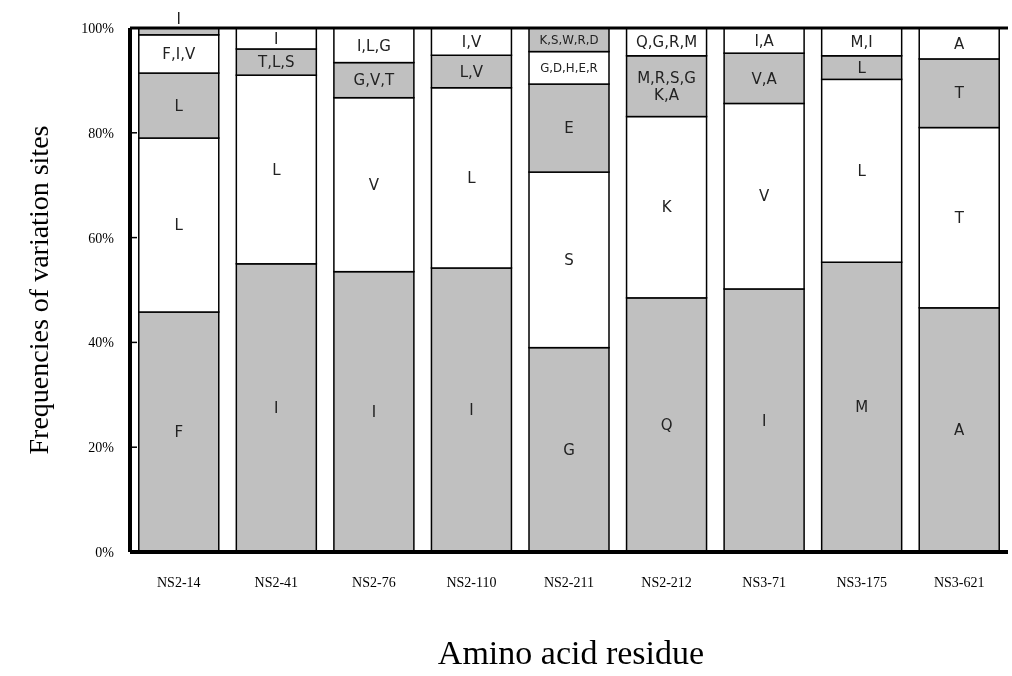 This screenshot has height=676, width=1012. Describe the element at coordinates (38, 290) in the screenshot. I see `y-axis-title: Frequencies of variation sites` at that location.